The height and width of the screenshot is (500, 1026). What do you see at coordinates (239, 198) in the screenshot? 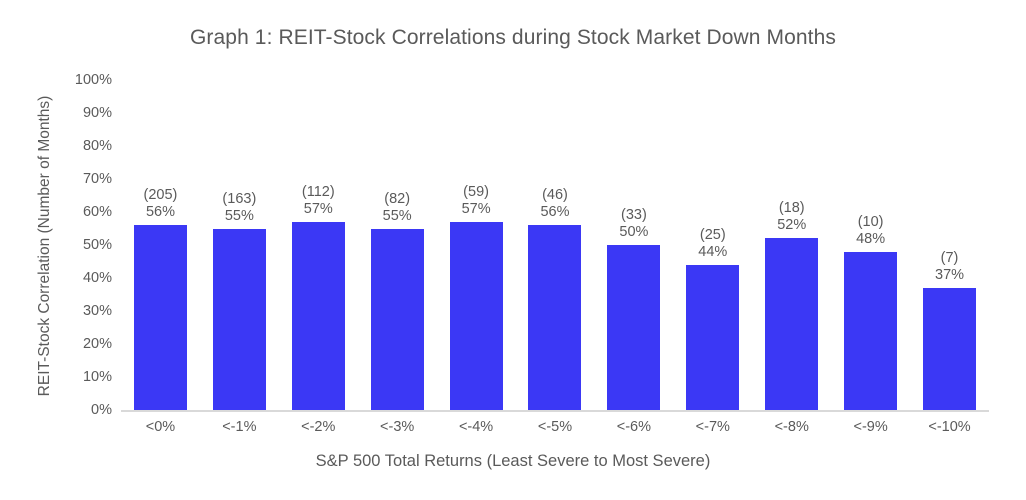
I see `bar-count-label: (163)` at bounding box center [239, 198].